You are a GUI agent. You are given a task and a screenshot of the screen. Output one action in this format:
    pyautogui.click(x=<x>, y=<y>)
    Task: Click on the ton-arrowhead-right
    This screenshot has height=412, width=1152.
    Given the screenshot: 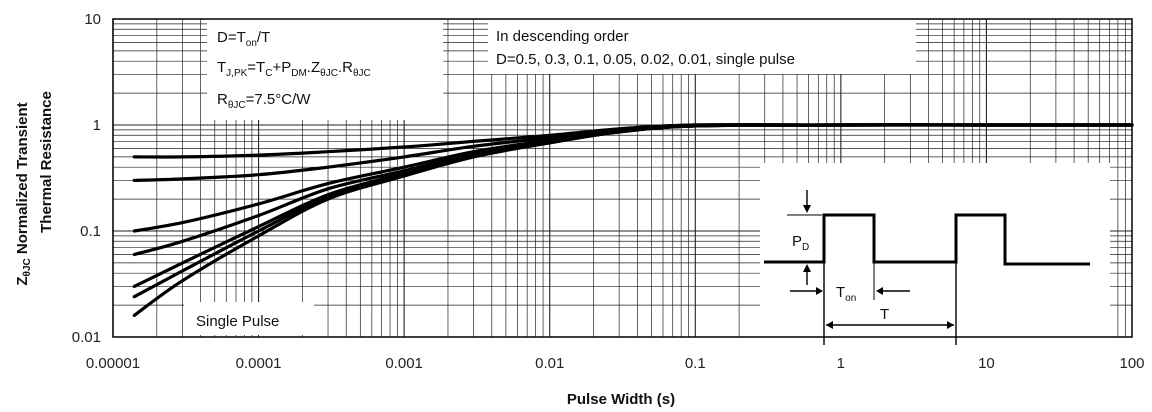 What is the action you would take?
    pyautogui.click(x=879, y=291)
    